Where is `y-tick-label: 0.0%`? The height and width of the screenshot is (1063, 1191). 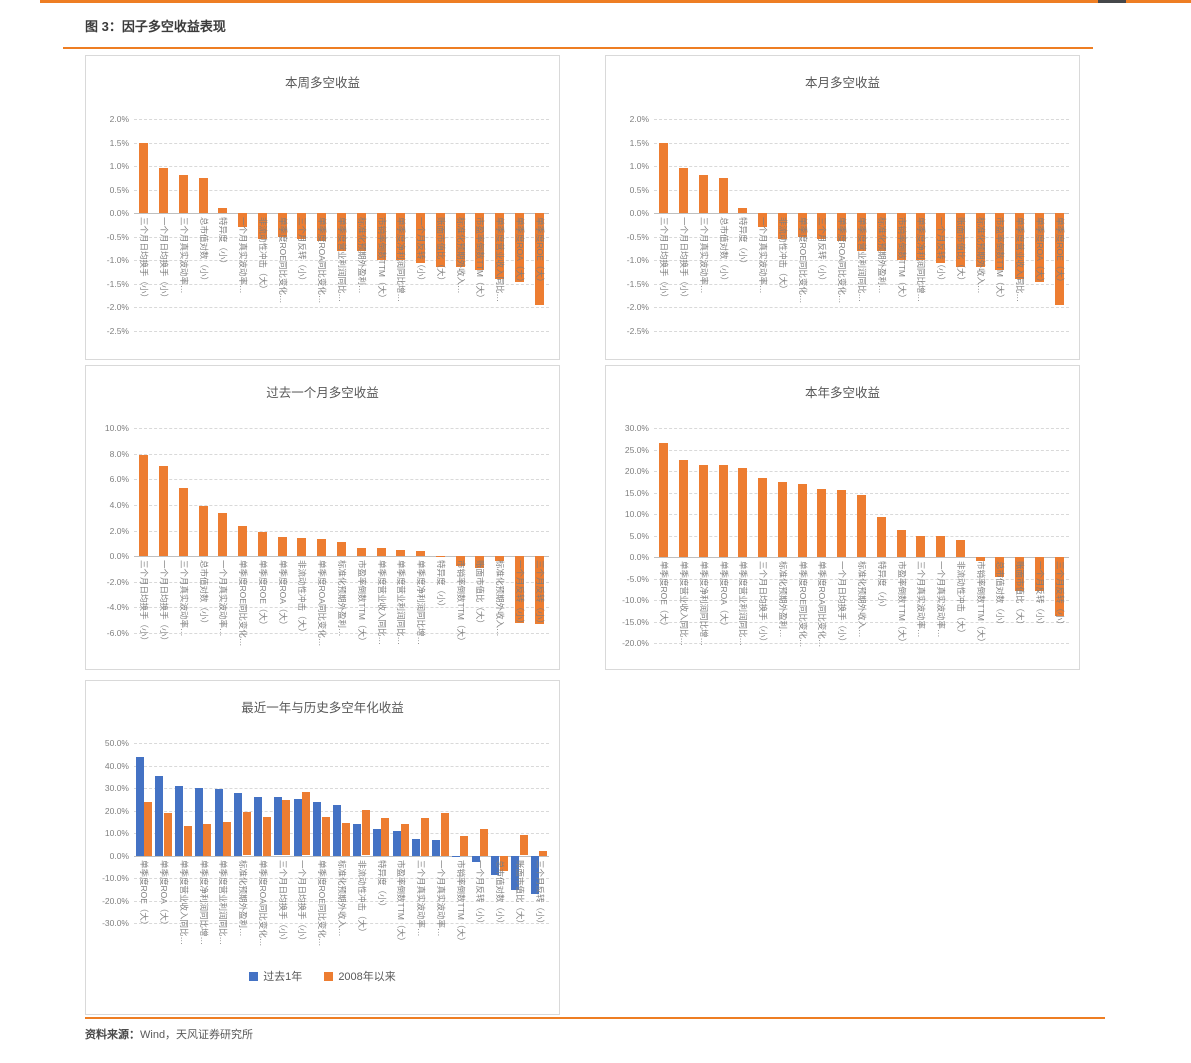
y-tick-label: 0.0% is located at coordinates (639, 557).